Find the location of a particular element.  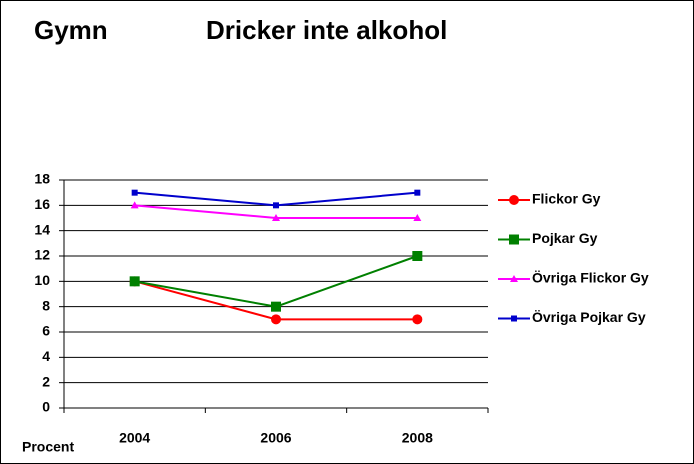

y-tick-label: 2 is located at coordinates (46, 381).